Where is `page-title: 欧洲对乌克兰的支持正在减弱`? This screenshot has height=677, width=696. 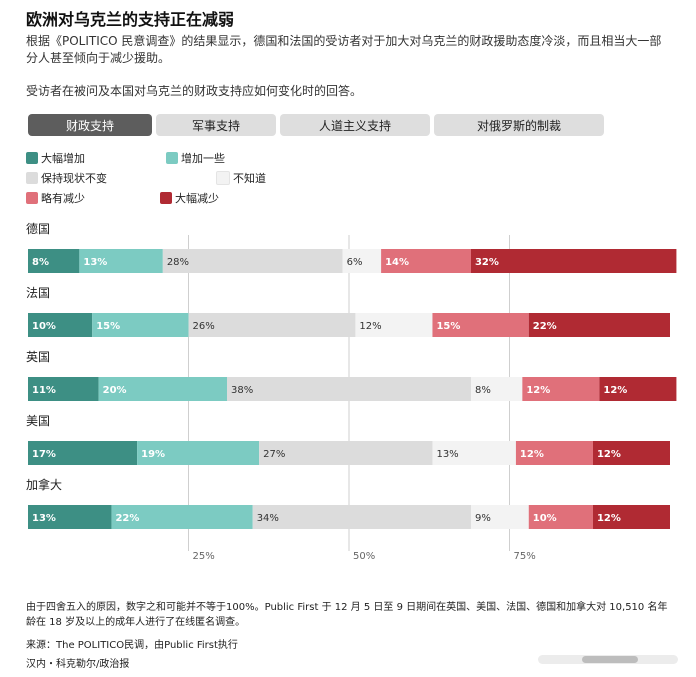 page-title: 欧洲对乌克兰的支持正在减弱 is located at coordinates (130, 19).